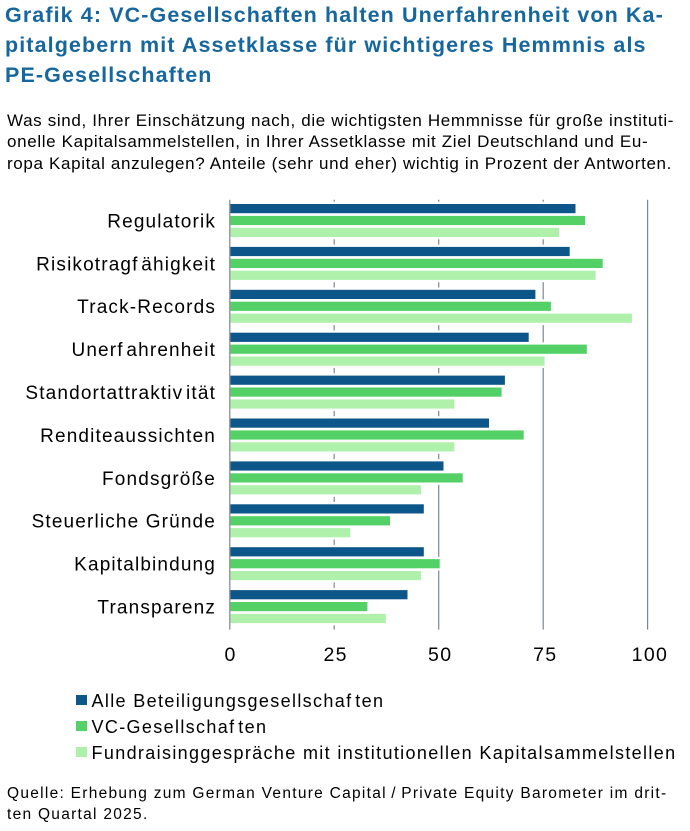 The width and height of the screenshot is (690, 831). Describe the element at coordinates (124, 522) in the screenshot. I see `svg-text: Steuerliche Gründe` at that location.